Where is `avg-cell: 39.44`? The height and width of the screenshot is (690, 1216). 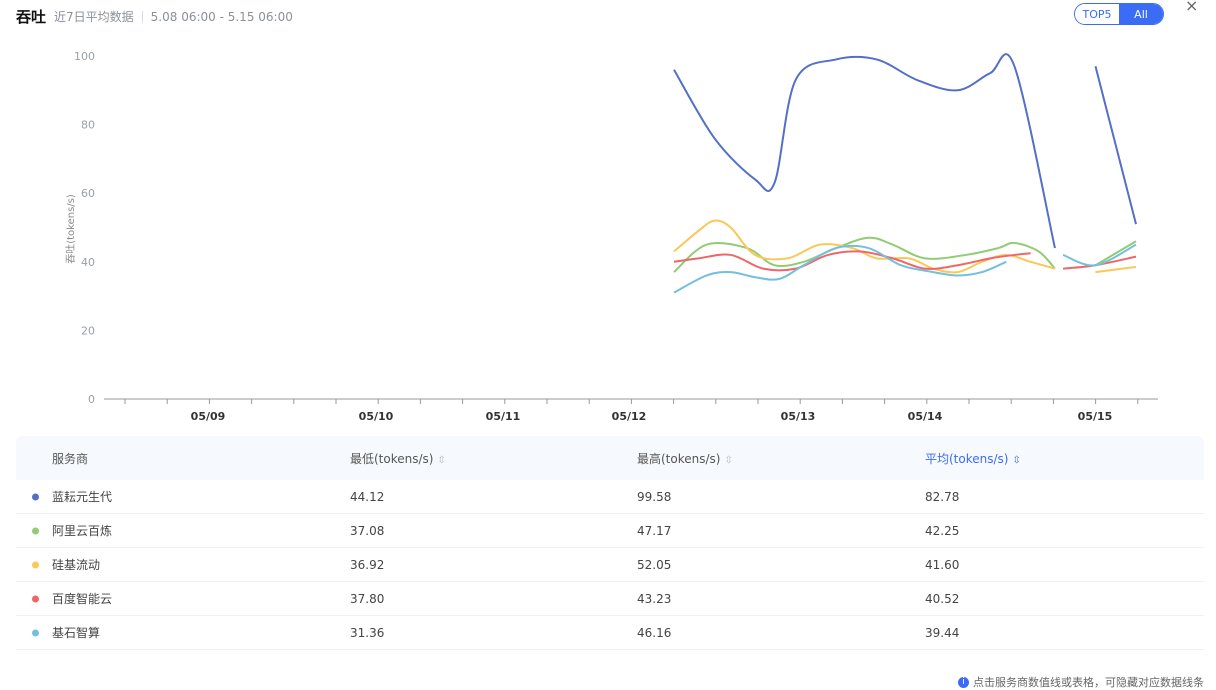 avg-cell: 39.44 is located at coordinates (942, 632).